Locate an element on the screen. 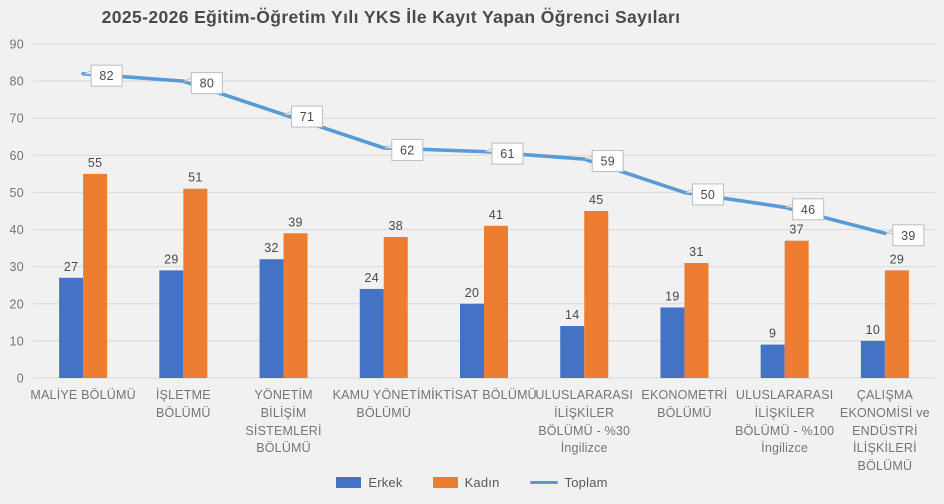 Image resolution: width=944 pixels, height=504 pixels. legend: Erkek Kadın Toplam is located at coordinates (472, 482).